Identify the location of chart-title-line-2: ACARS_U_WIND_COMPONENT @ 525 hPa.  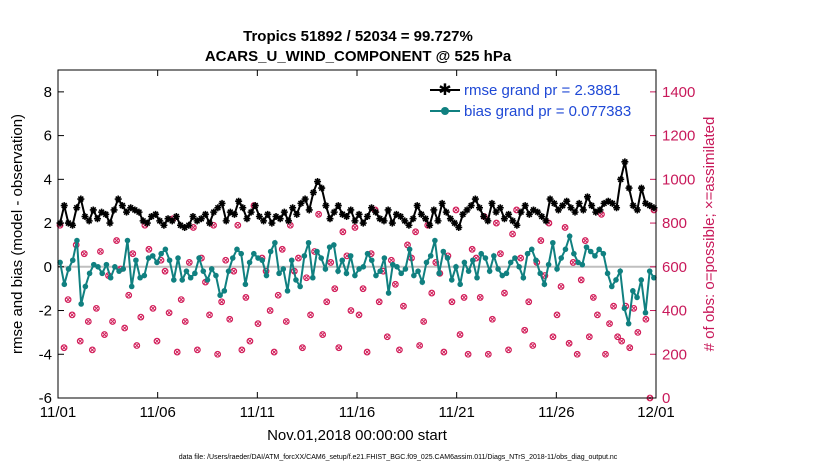
(358, 56).